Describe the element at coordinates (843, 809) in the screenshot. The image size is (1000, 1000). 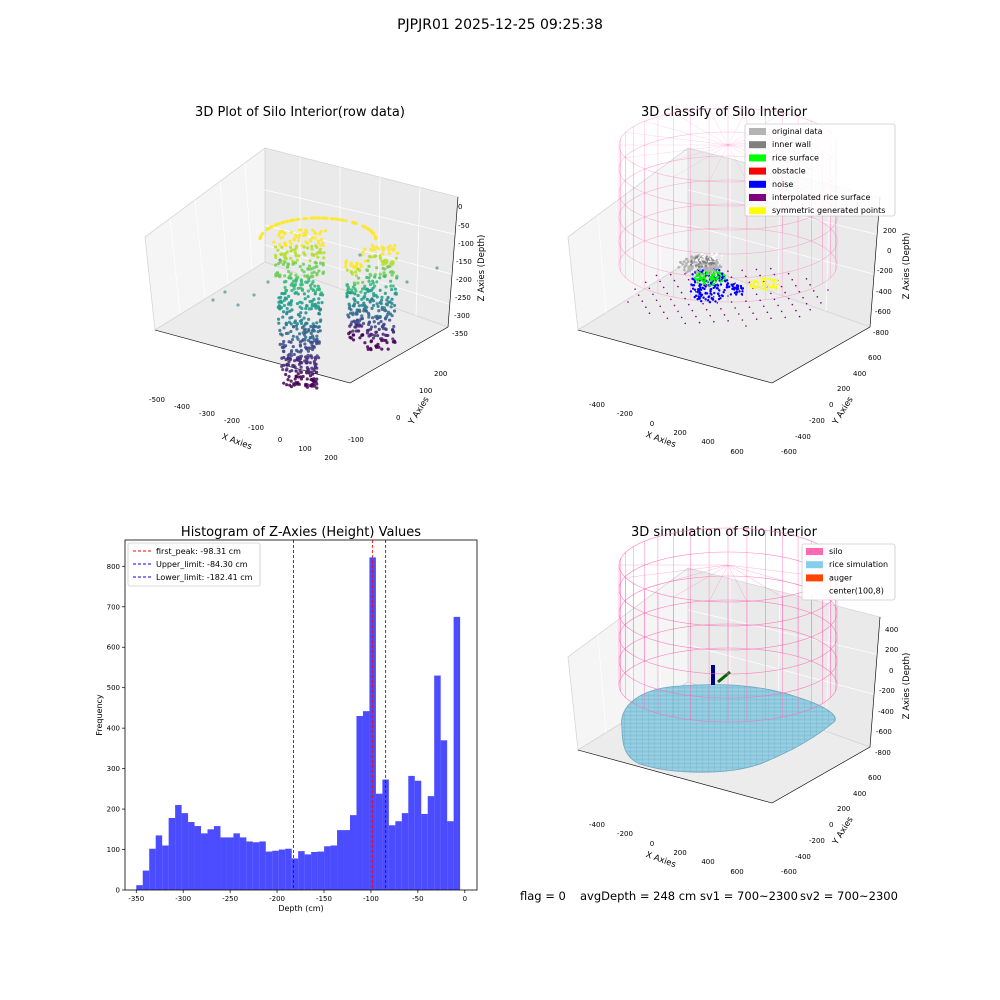
I see `simulation-y-tick: 200` at that location.